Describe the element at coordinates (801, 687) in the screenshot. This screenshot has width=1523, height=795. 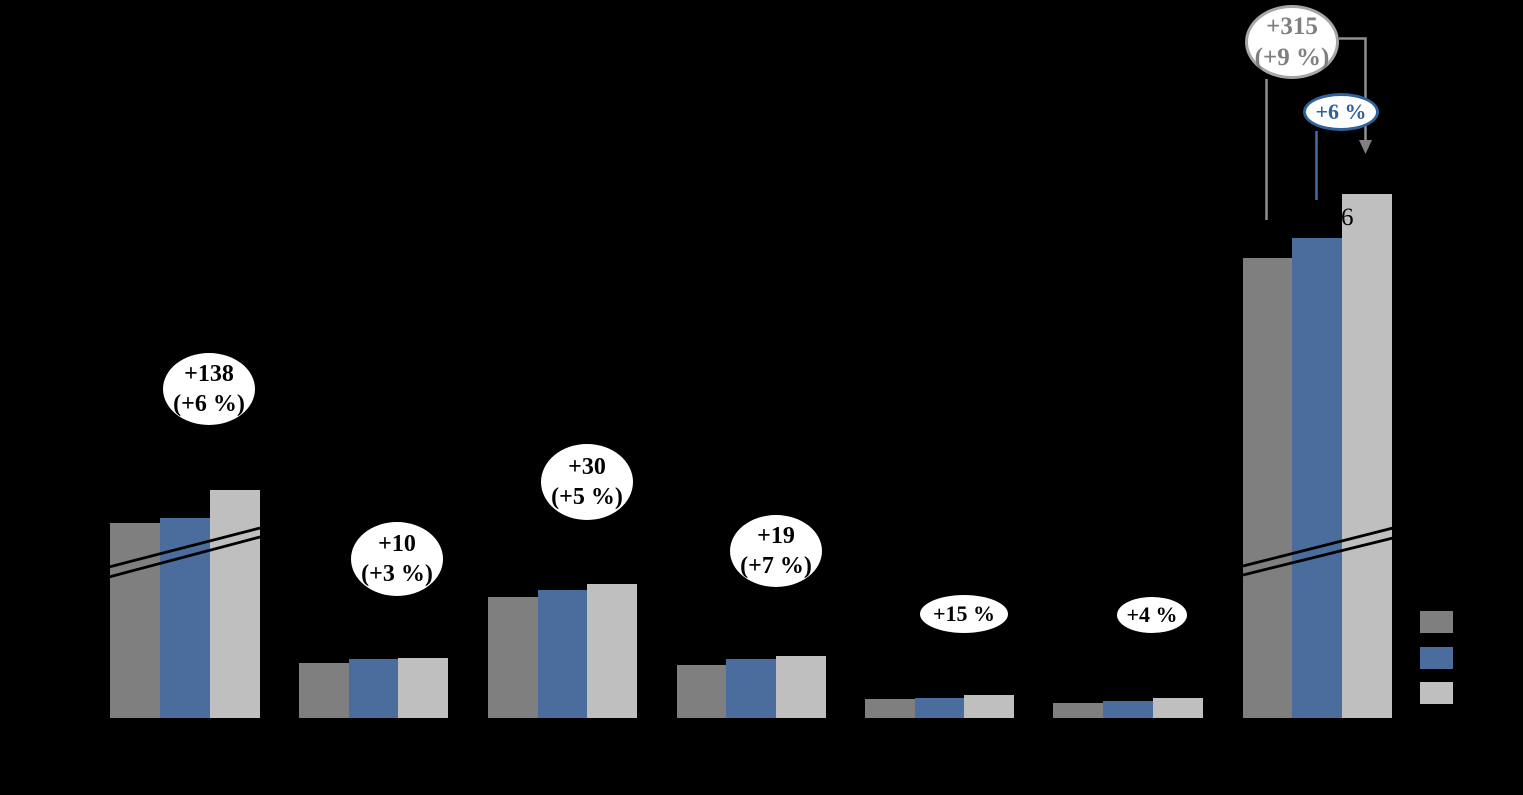
I see `bar-group4-light-gray` at that location.